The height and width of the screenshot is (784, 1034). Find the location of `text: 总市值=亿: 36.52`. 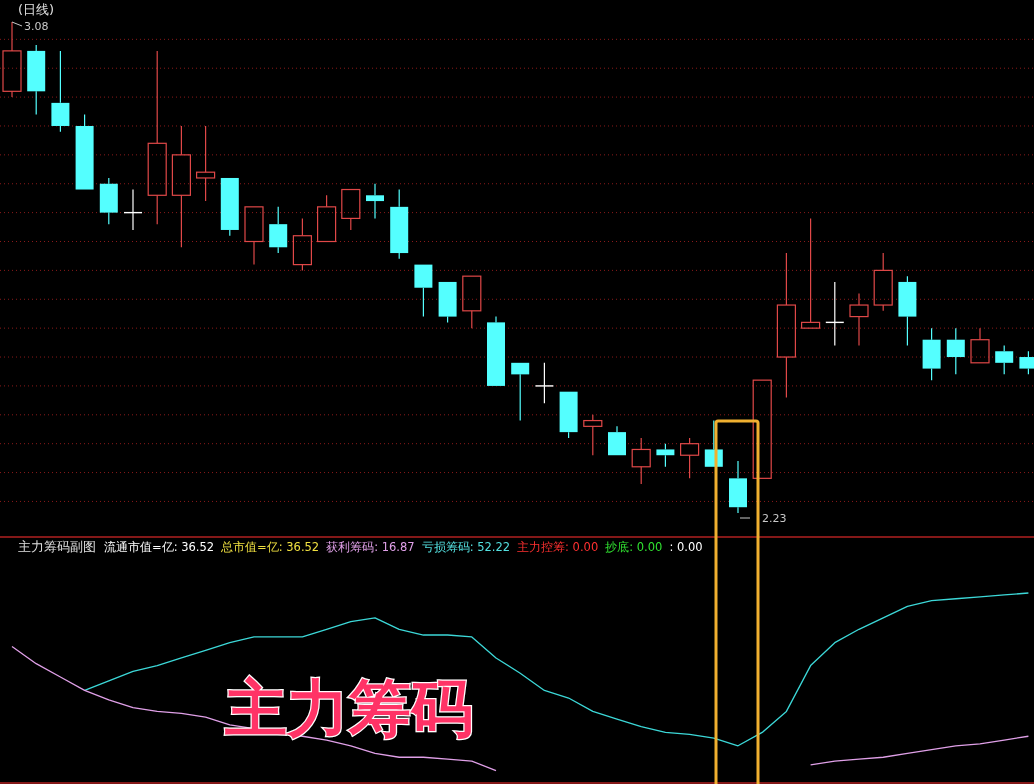

text: 总市值=亿: 36.52 is located at coordinates (270, 547).